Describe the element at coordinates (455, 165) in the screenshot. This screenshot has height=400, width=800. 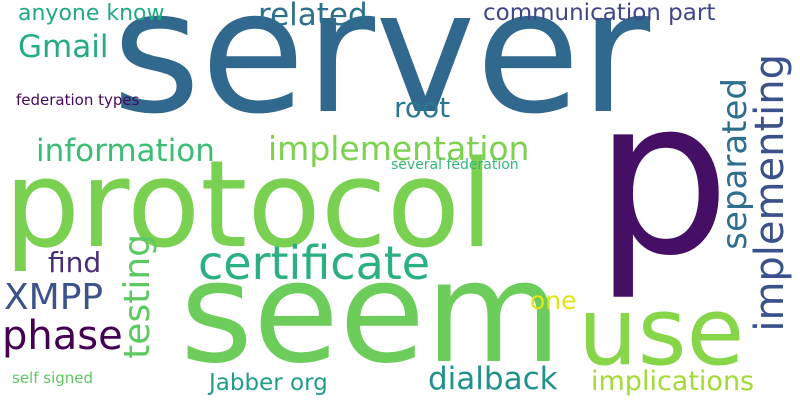
I see `word-several-federation: several federation` at that location.